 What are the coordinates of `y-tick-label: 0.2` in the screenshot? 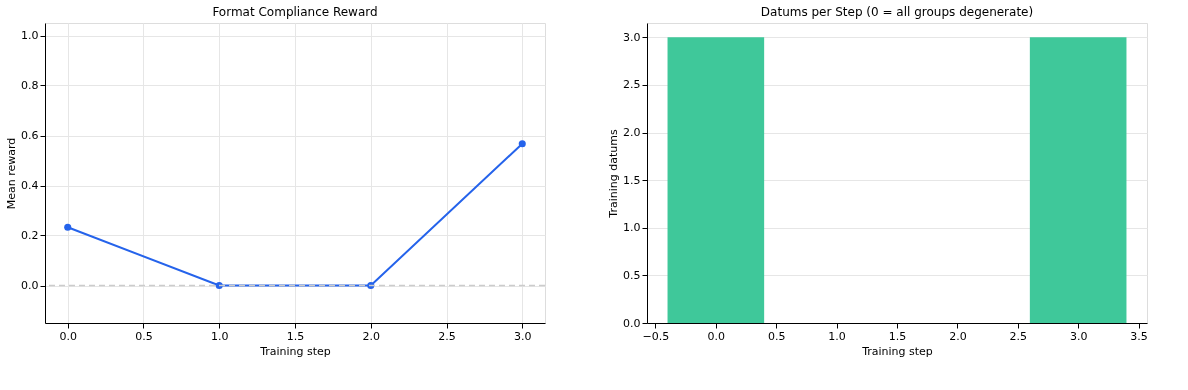 It's located at (30, 235).